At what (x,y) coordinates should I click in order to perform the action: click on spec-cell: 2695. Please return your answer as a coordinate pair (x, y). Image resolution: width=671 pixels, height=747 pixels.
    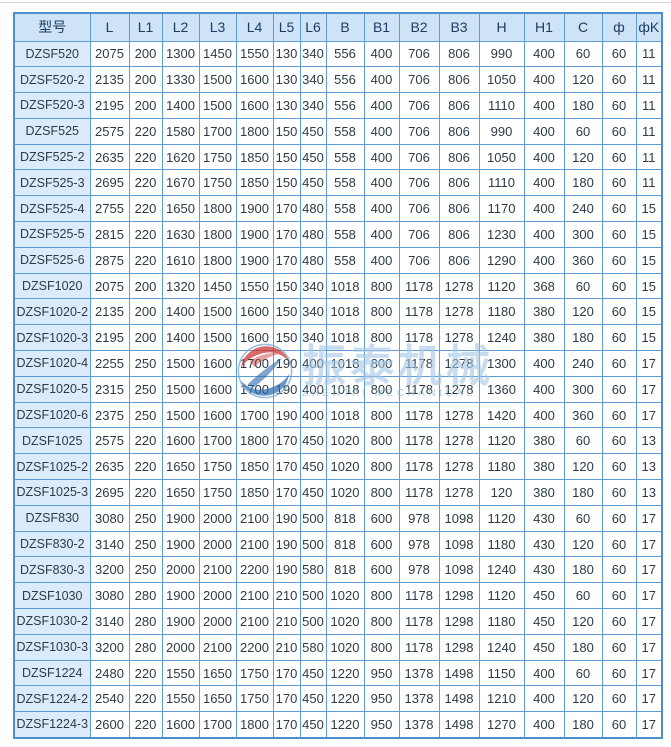
    Looking at the image, I should click on (109, 492).